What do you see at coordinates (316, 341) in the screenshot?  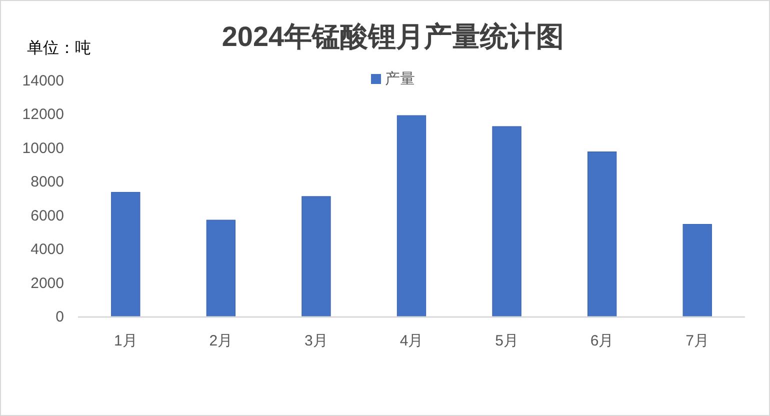 I see `xtick-label: 3月` at bounding box center [316, 341].